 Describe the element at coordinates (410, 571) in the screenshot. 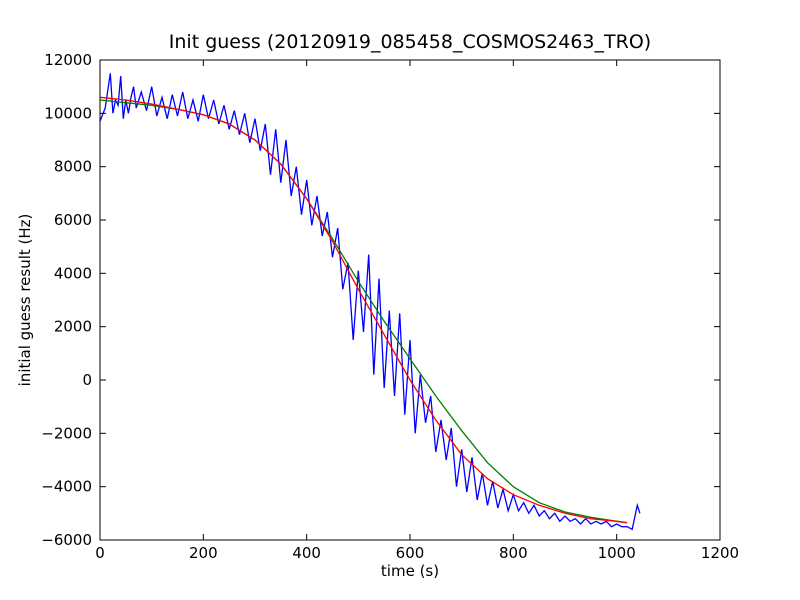

I see `x-axis-label: time (s)` at that location.